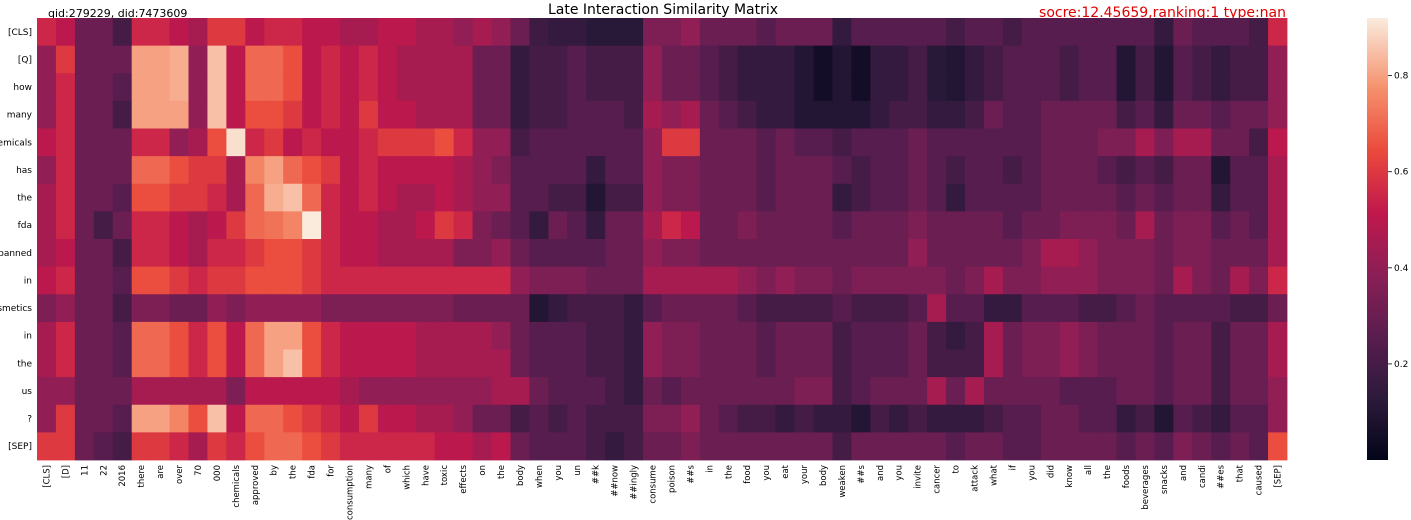 This screenshot has width=1411, height=520. I want to click on x-token-label: invite, so click(919, 477).